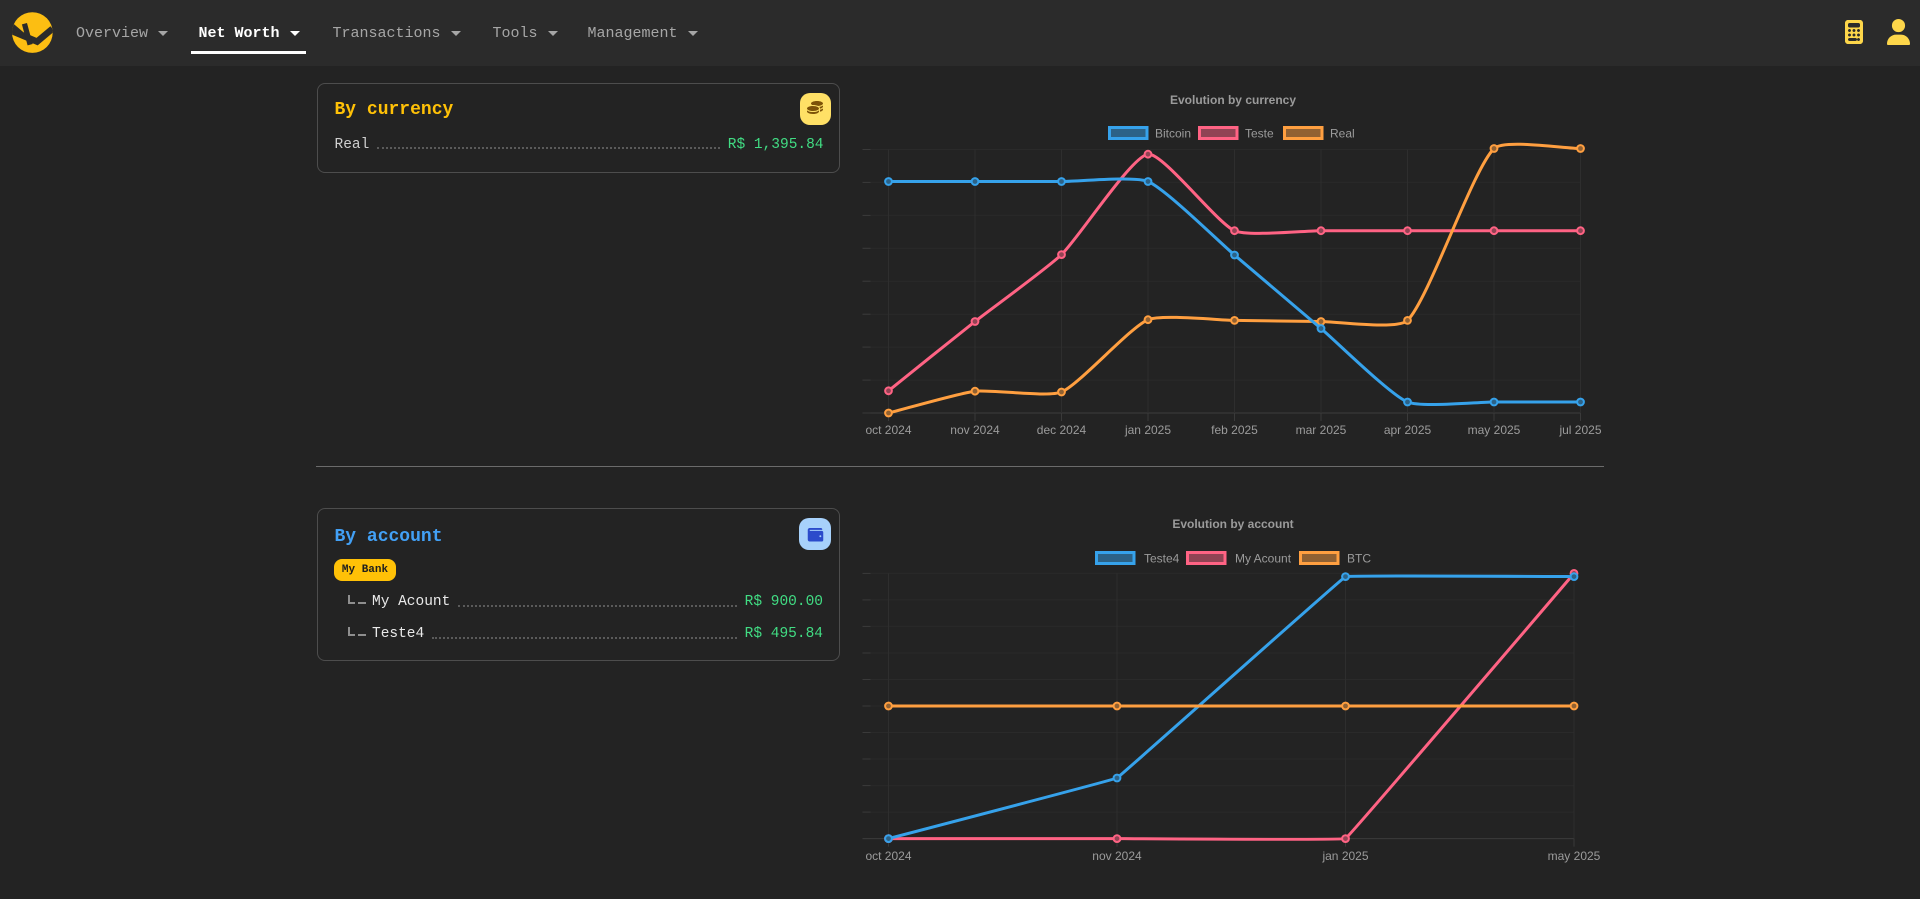 Image resolution: width=1920 pixels, height=899 pixels. What do you see at coordinates (1234, 430) in the screenshot?
I see `svg-text: feb 2025` at bounding box center [1234, 430].